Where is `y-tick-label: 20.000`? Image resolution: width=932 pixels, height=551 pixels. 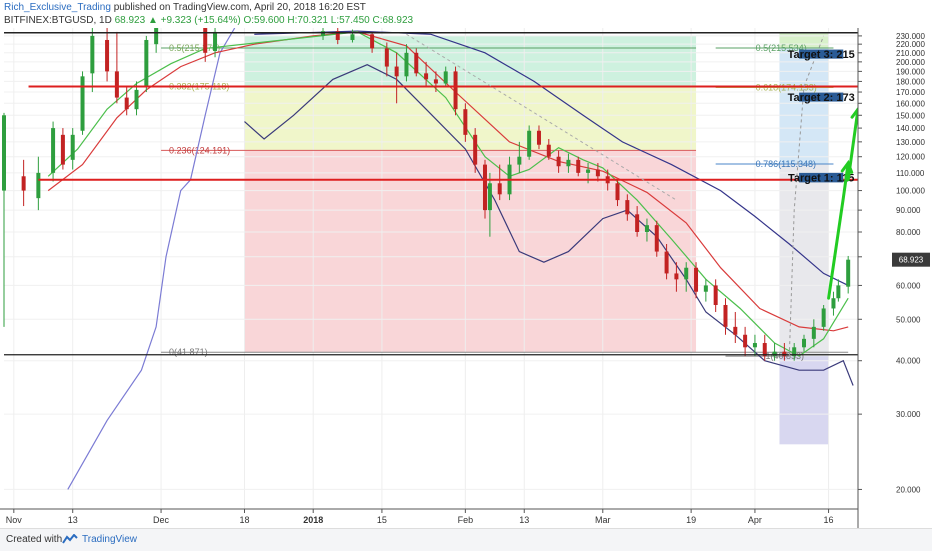 y-tick-label: 20.000 is located at coordinates (908, 489).